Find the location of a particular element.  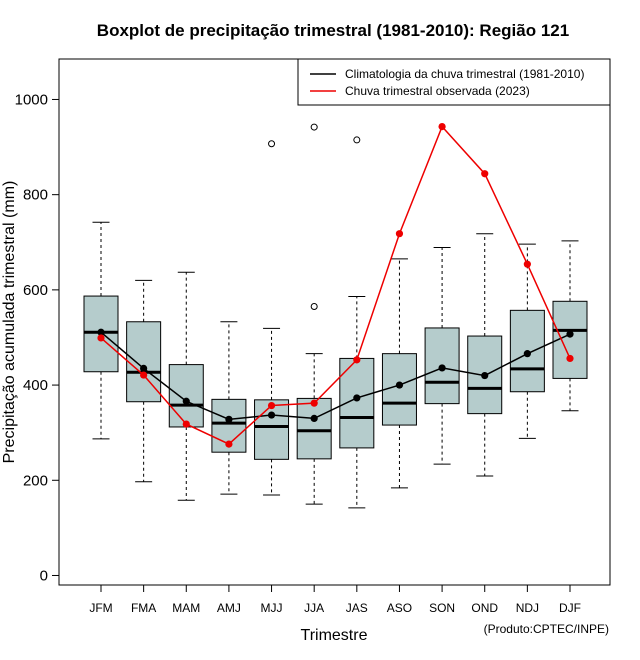

series-point-climatology-ASO is located at coordinates (399, 385).